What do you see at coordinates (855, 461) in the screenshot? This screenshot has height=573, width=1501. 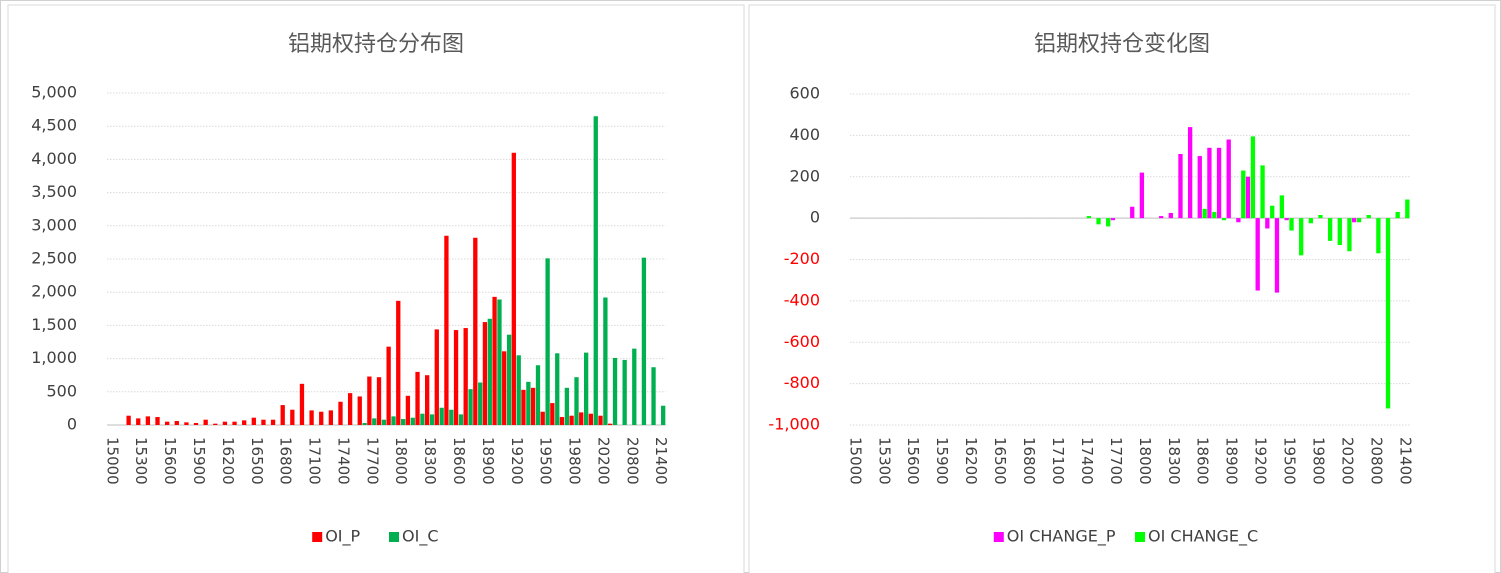 I see `x-tick-label: 15000` at bounding box center [855, 461].